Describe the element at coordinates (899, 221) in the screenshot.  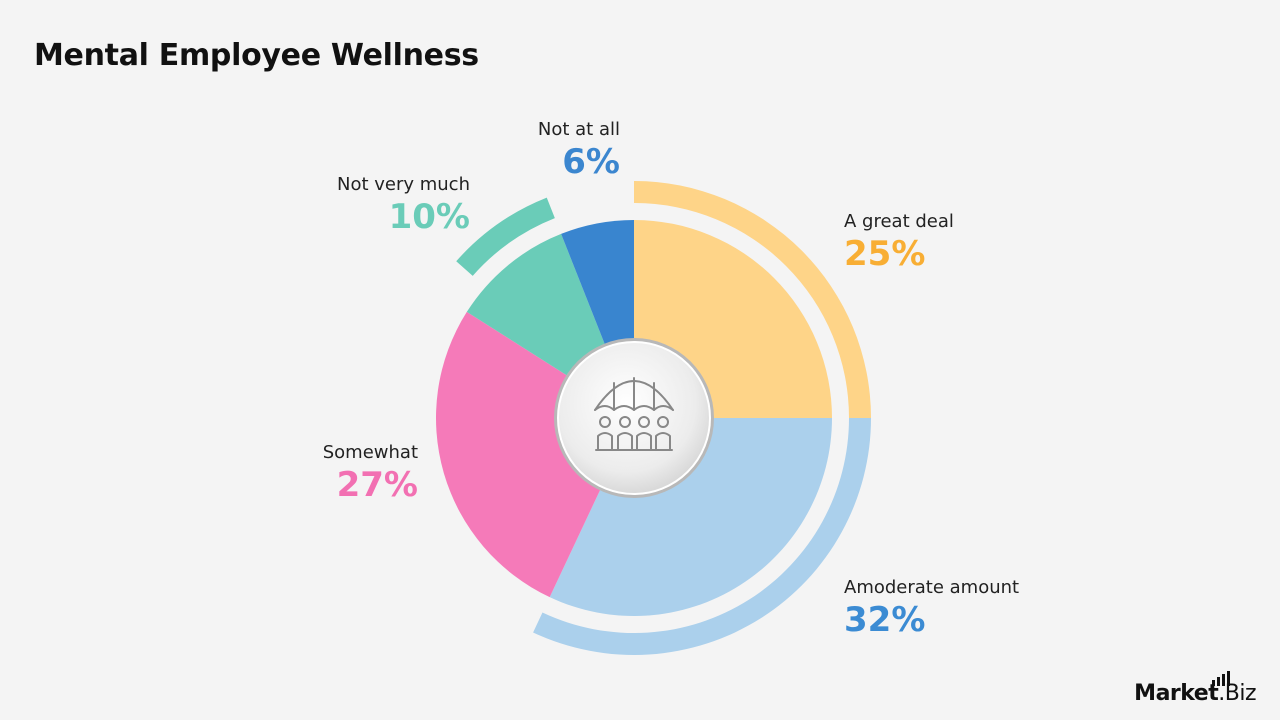
I see `category-label: A great deal` at that location.